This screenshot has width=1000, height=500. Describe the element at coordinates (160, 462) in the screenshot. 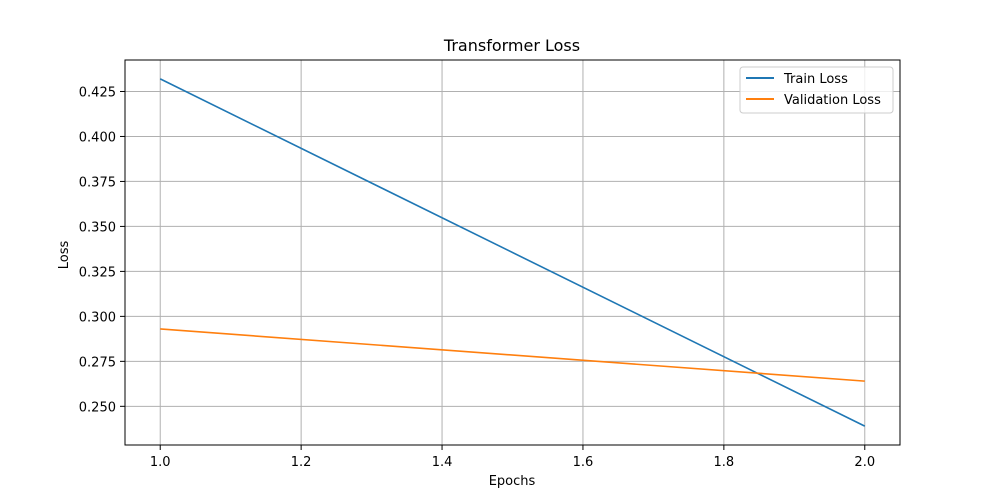

I see `x-tick-label: 1.0` at that location.